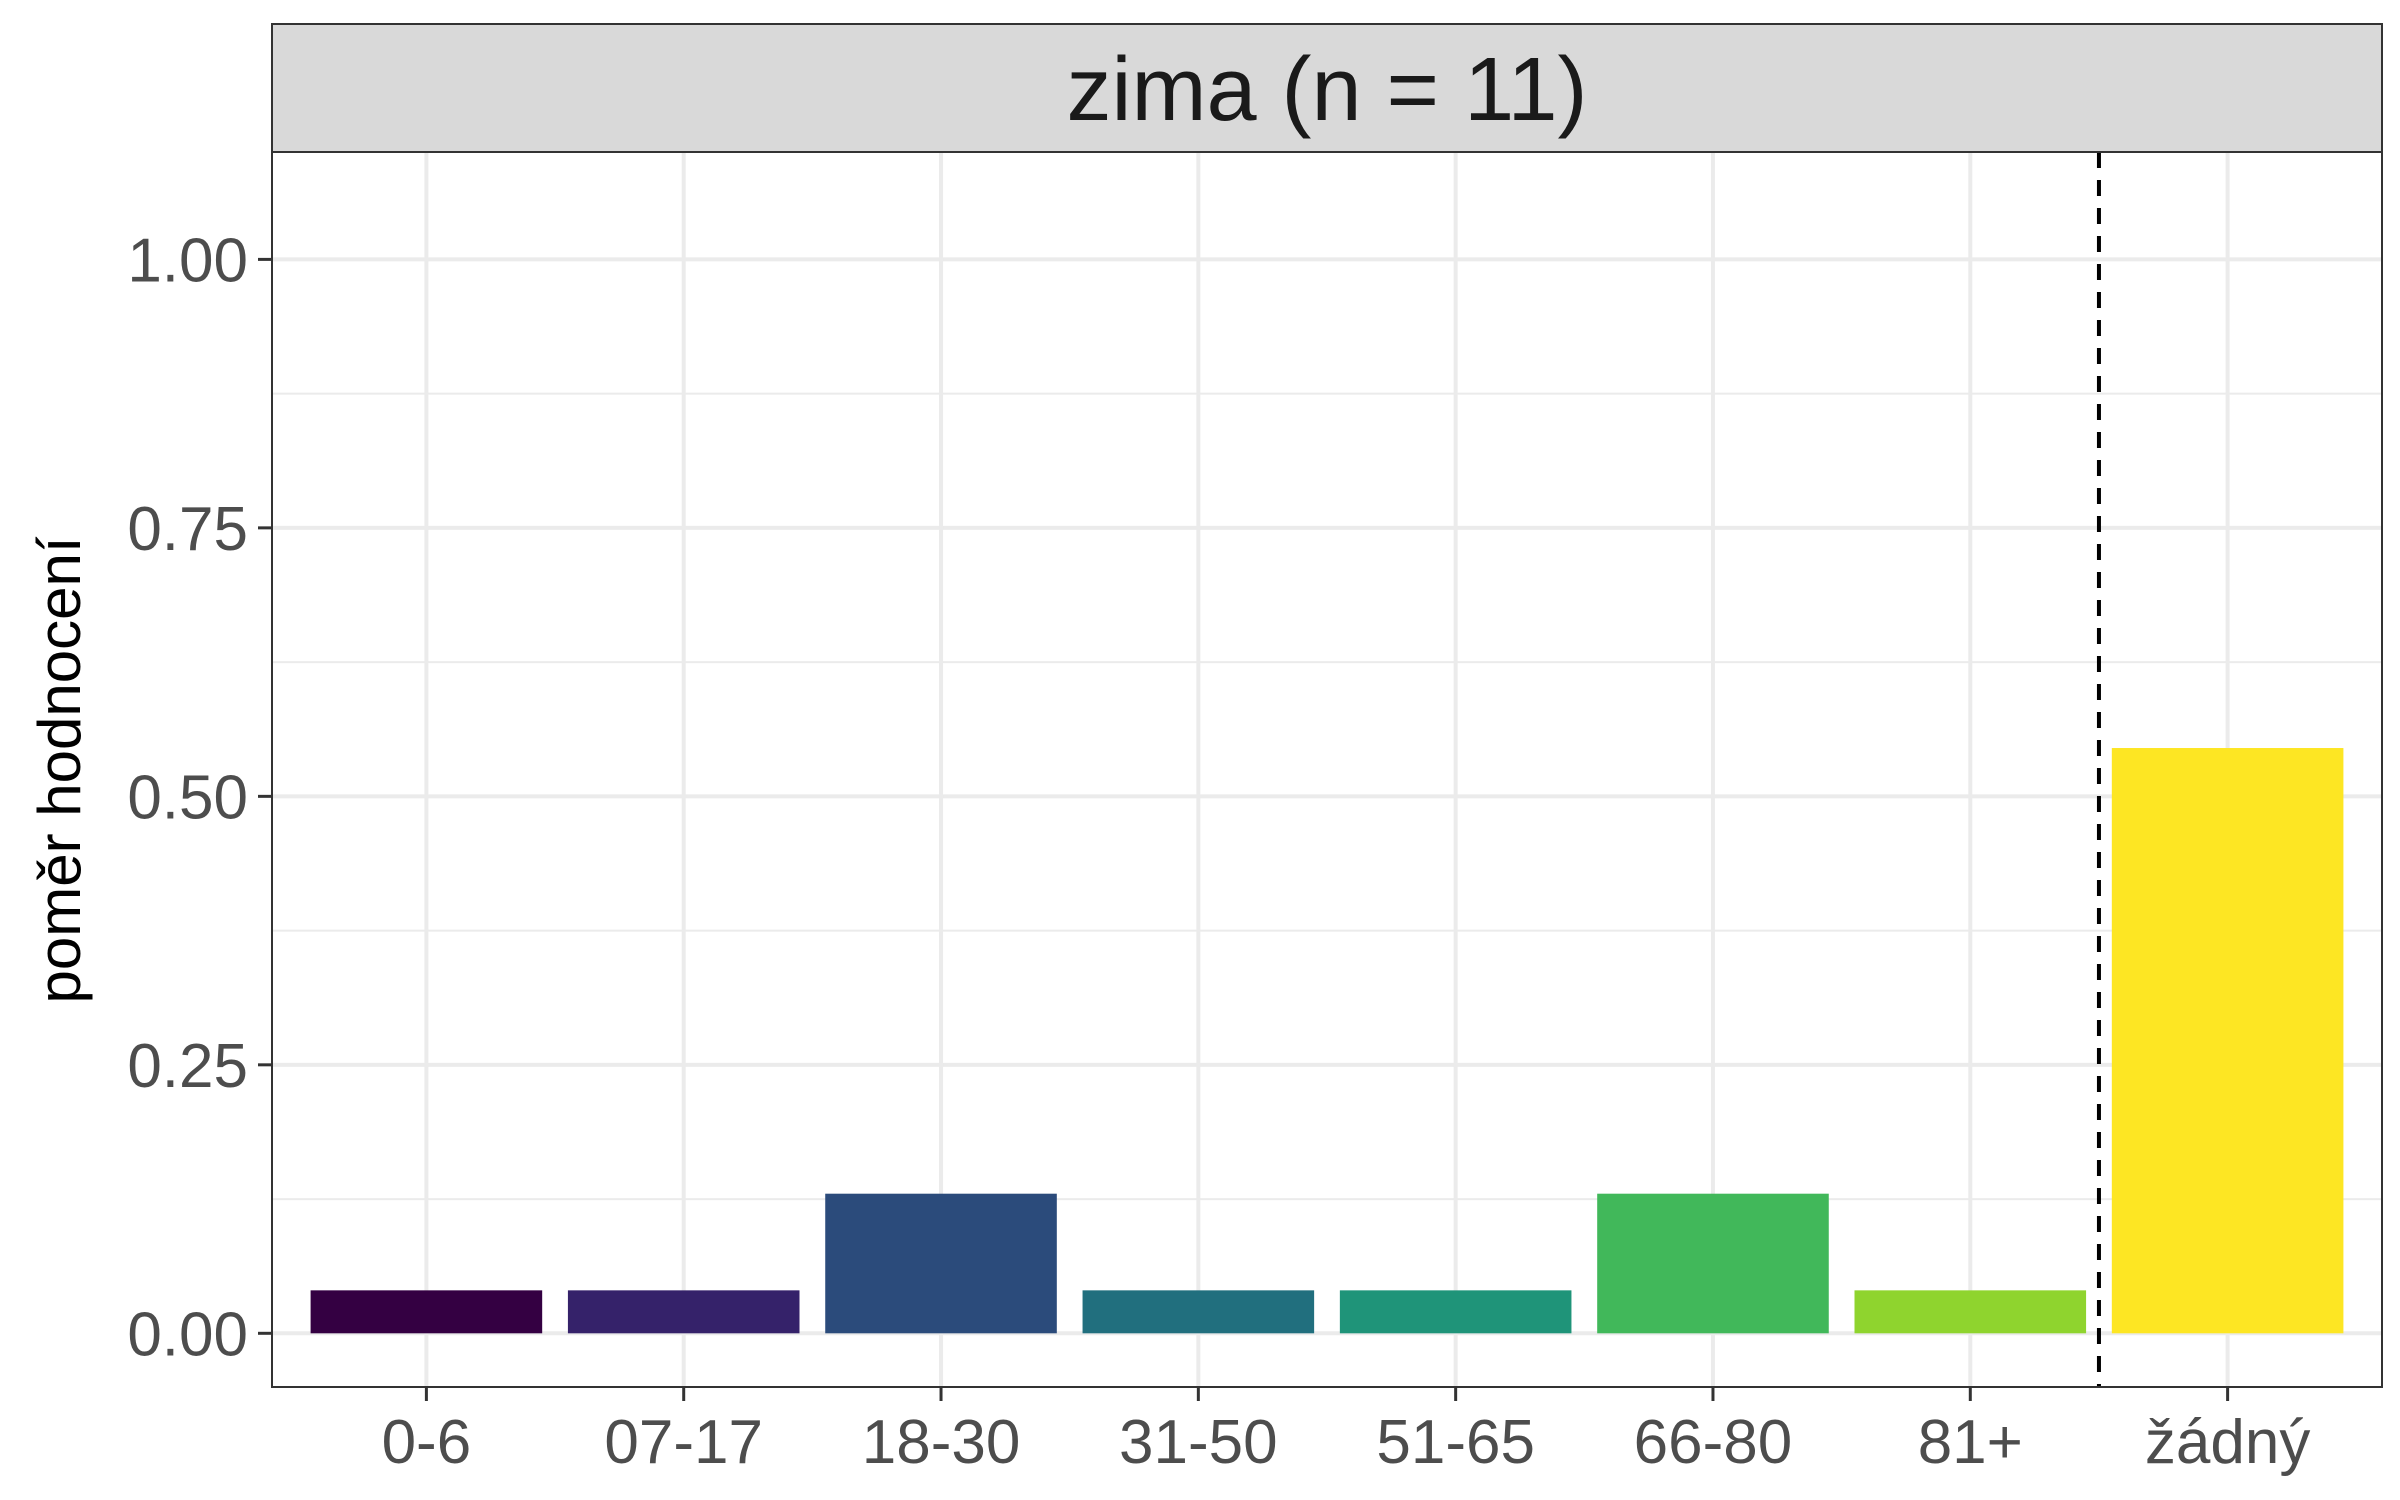 The height and width of the screenshot is (1500, 2400). I want to click on x-tick-label: 66-80, so click(1713, 1442).